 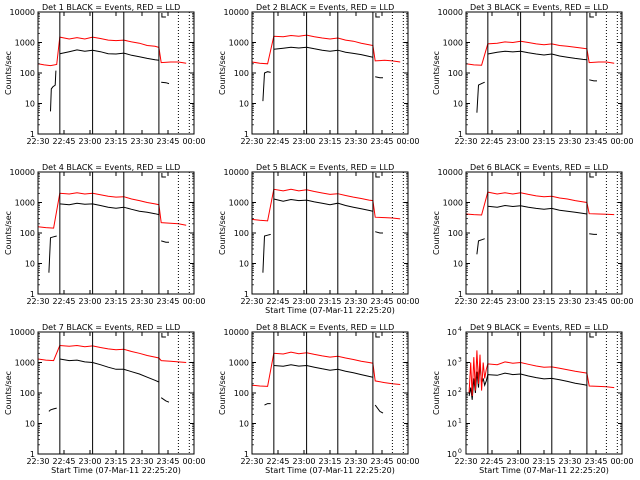 I want to click on panel-title: Det 1 BLACK = Events, RED = LLD, so click(x=111, y=7).